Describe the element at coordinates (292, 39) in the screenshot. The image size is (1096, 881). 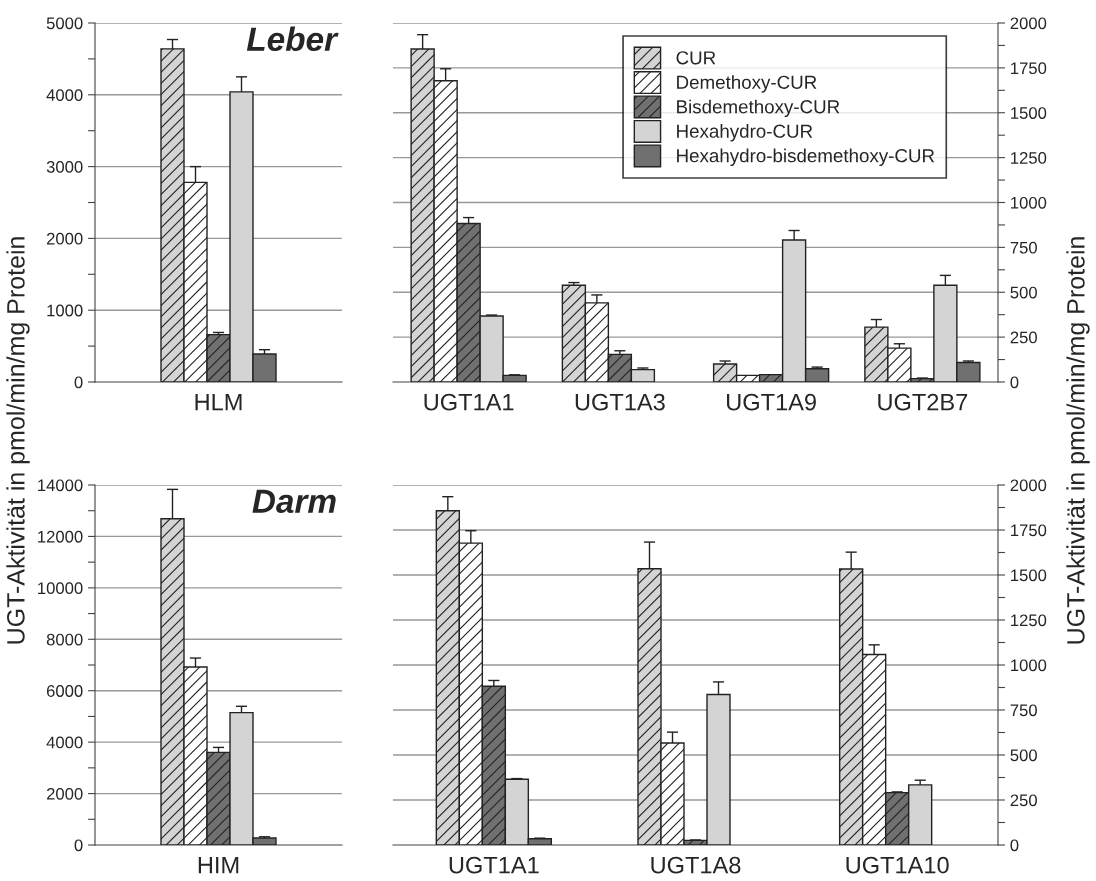
I see `chart-title: Leber` at that location.